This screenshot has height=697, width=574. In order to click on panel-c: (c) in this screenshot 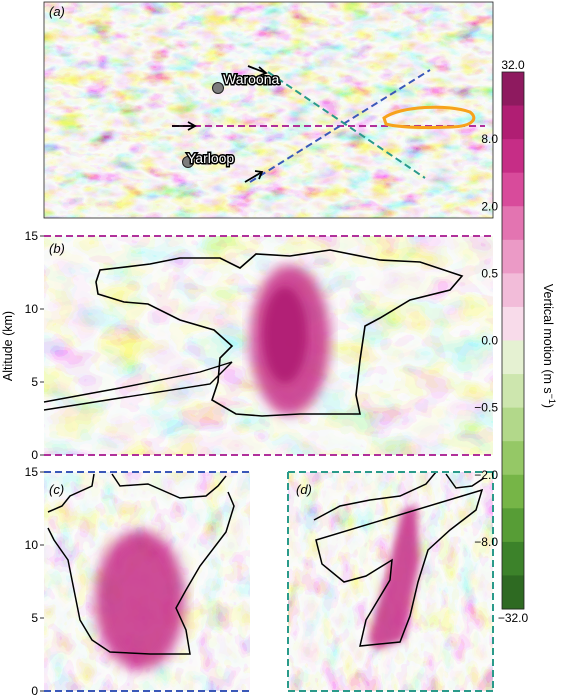, I will do `click(147, 581)`.